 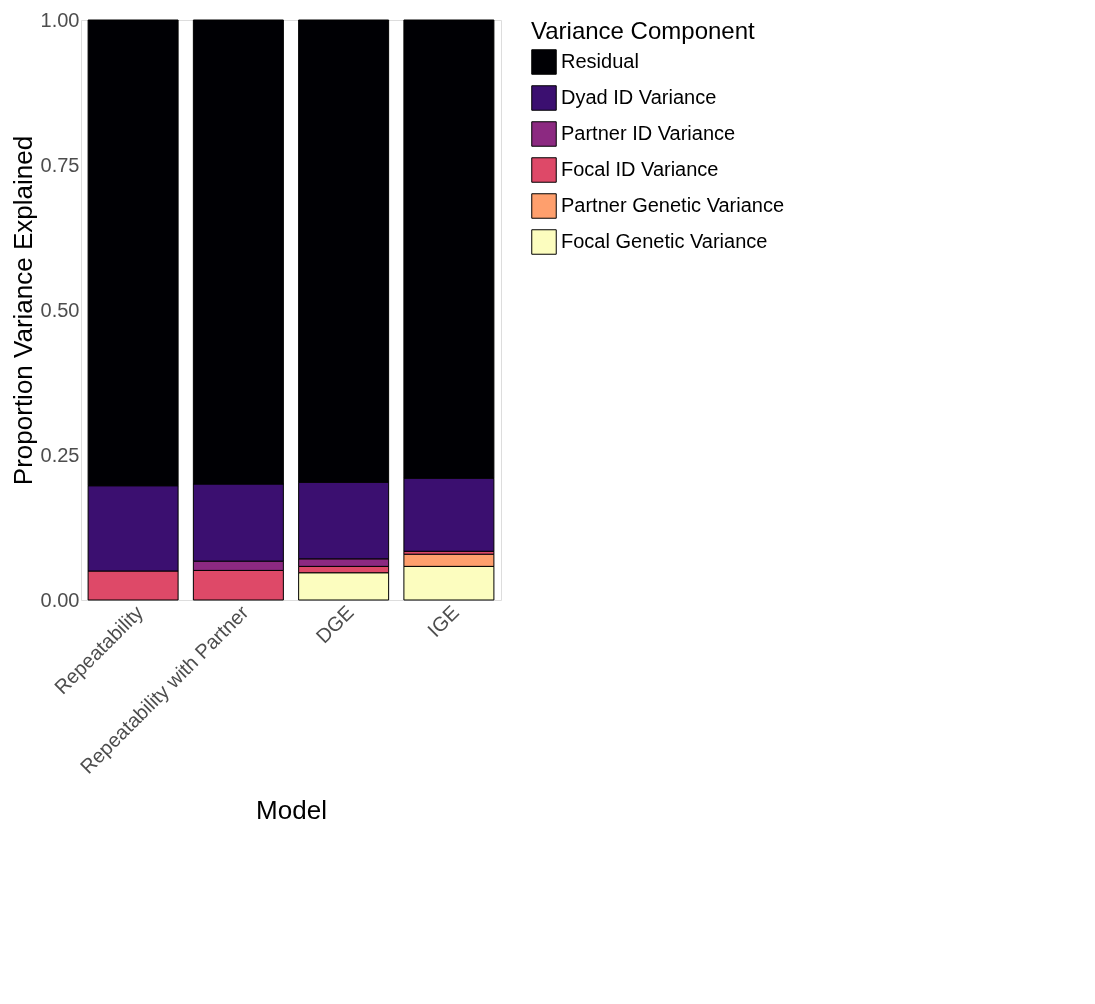 What do you see at coordinates (291, 809) in the screenshot?
I see `x-axis-title: Model` at bounding box center [291, 809].